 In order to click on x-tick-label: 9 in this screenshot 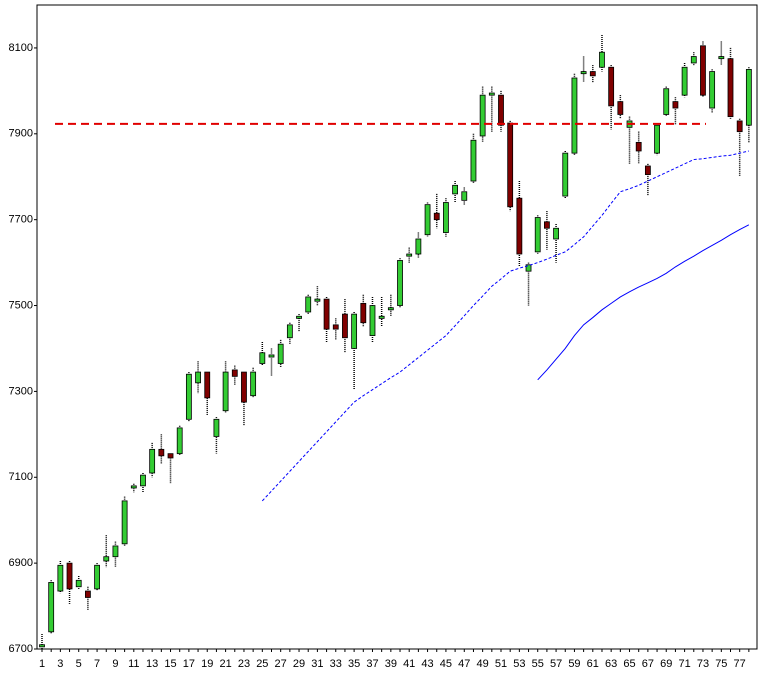, I will do `click(115, 664)`.